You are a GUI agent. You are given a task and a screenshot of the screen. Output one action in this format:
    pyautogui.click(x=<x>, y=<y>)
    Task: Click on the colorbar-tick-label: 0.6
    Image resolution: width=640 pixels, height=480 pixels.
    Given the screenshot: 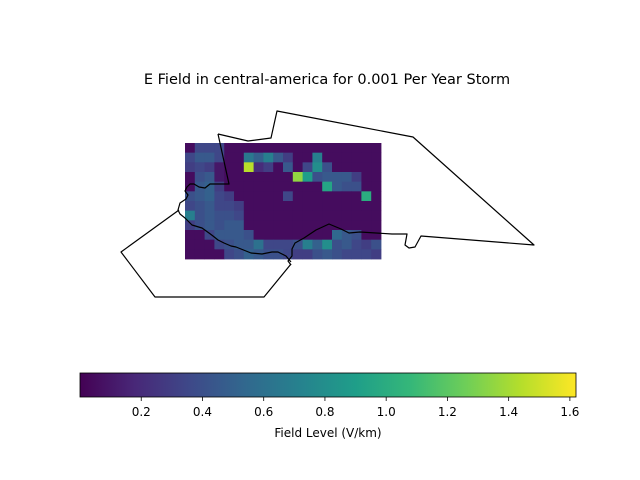 What is the action you would take?
    pyautogui.click(x=263, y=412)
    